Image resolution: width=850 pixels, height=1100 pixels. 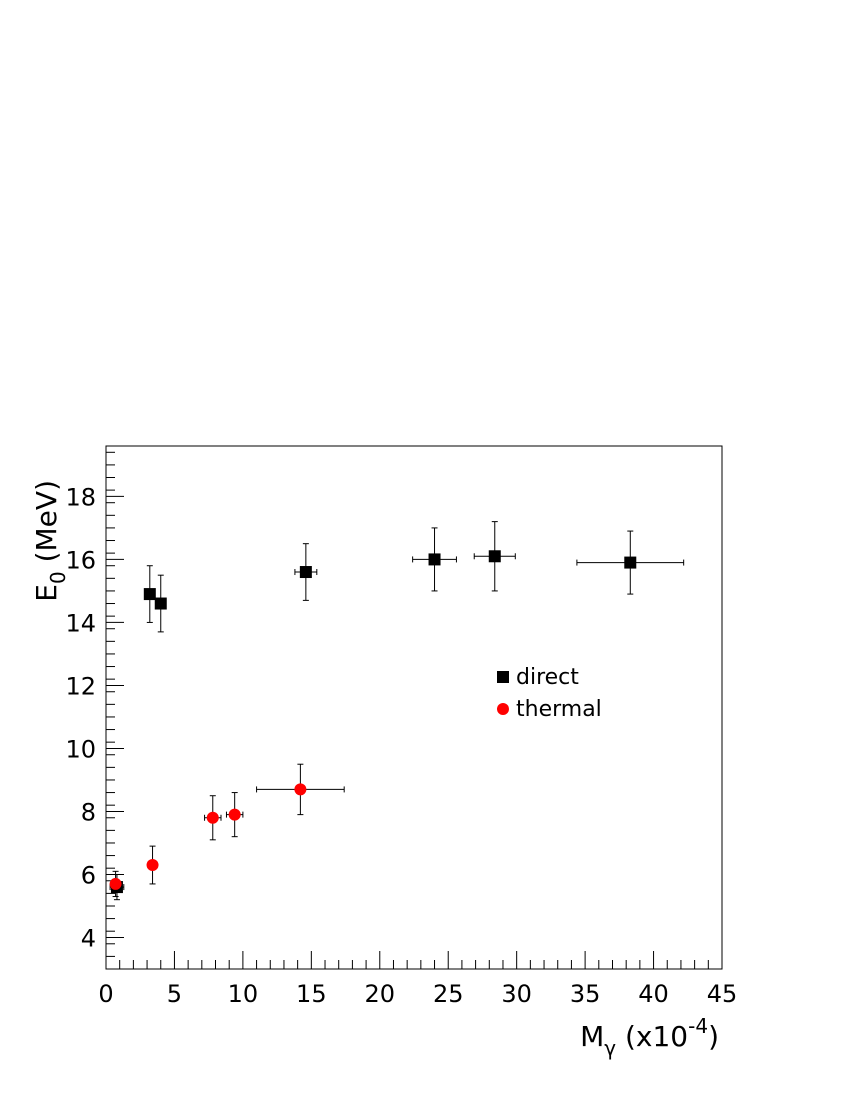 I want to click on x-tick-label: 5, so click(x=174, y=994).